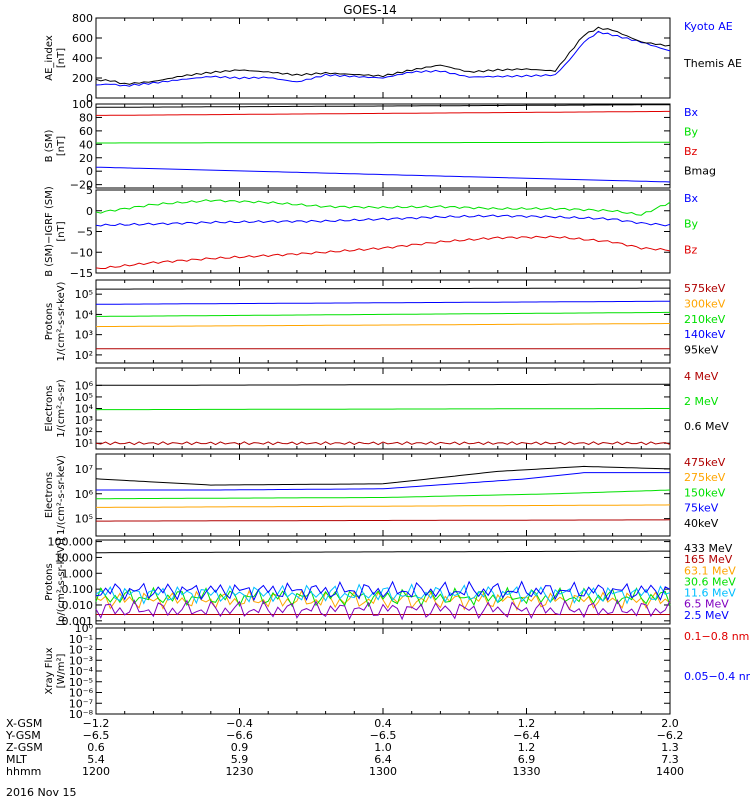  What do you see at coordinates (691, 112) in the screenshot?
I see `legend-entry-bsm-0: Bx` at bounding box center [691, 112].